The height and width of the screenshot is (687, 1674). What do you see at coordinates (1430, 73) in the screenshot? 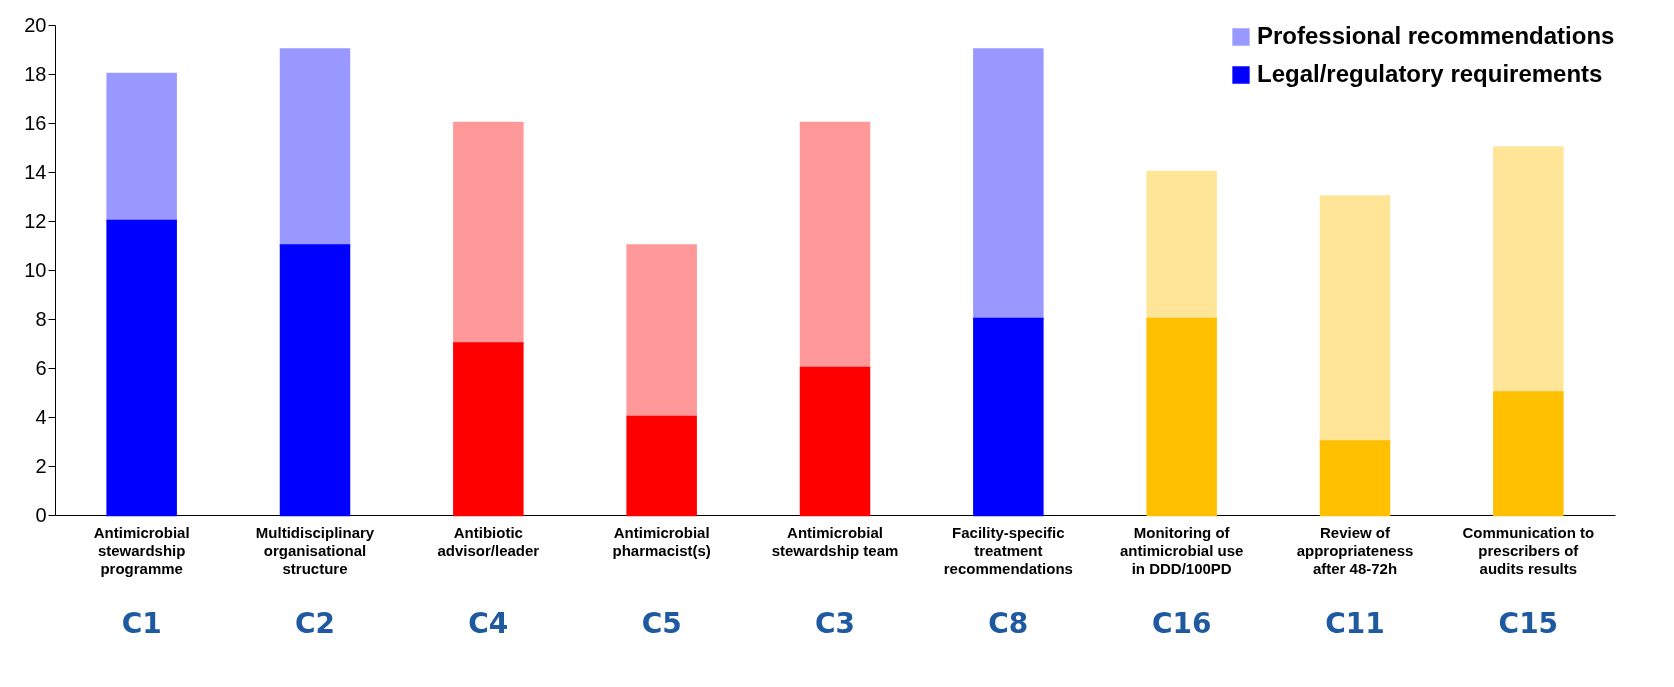
I see `legend-label: Legal/regulatory requirements` at bounding box center [1430, 73].